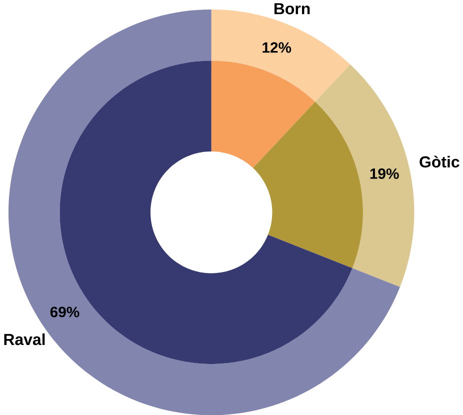  I want to click on slice-label: Gòtic, so click(440, 162).